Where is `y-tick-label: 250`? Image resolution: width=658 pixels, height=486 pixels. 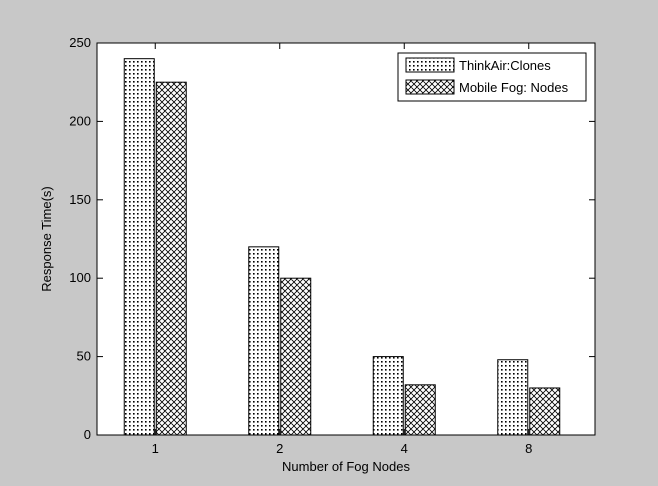 y-tick-label: 250 is located at coordinates (80, 42).